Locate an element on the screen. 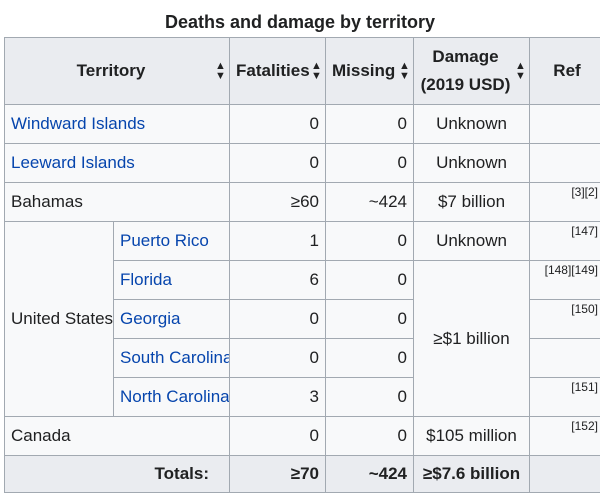 The width and height of the screenshot is (600, 493). totals-damage: ≥$7.6 billion is located at coordinates (472, 474).